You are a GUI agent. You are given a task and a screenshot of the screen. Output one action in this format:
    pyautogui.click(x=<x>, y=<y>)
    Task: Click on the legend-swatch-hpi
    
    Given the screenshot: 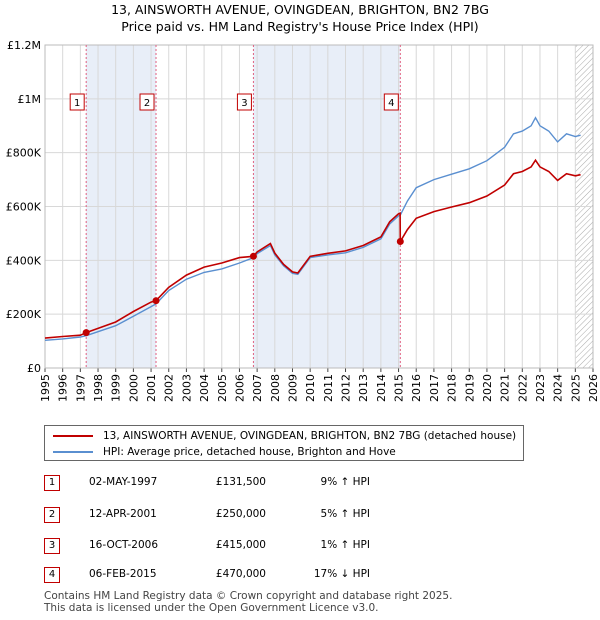 What is the action you would take?
    pyautogui.click(x=73, y=452)
    